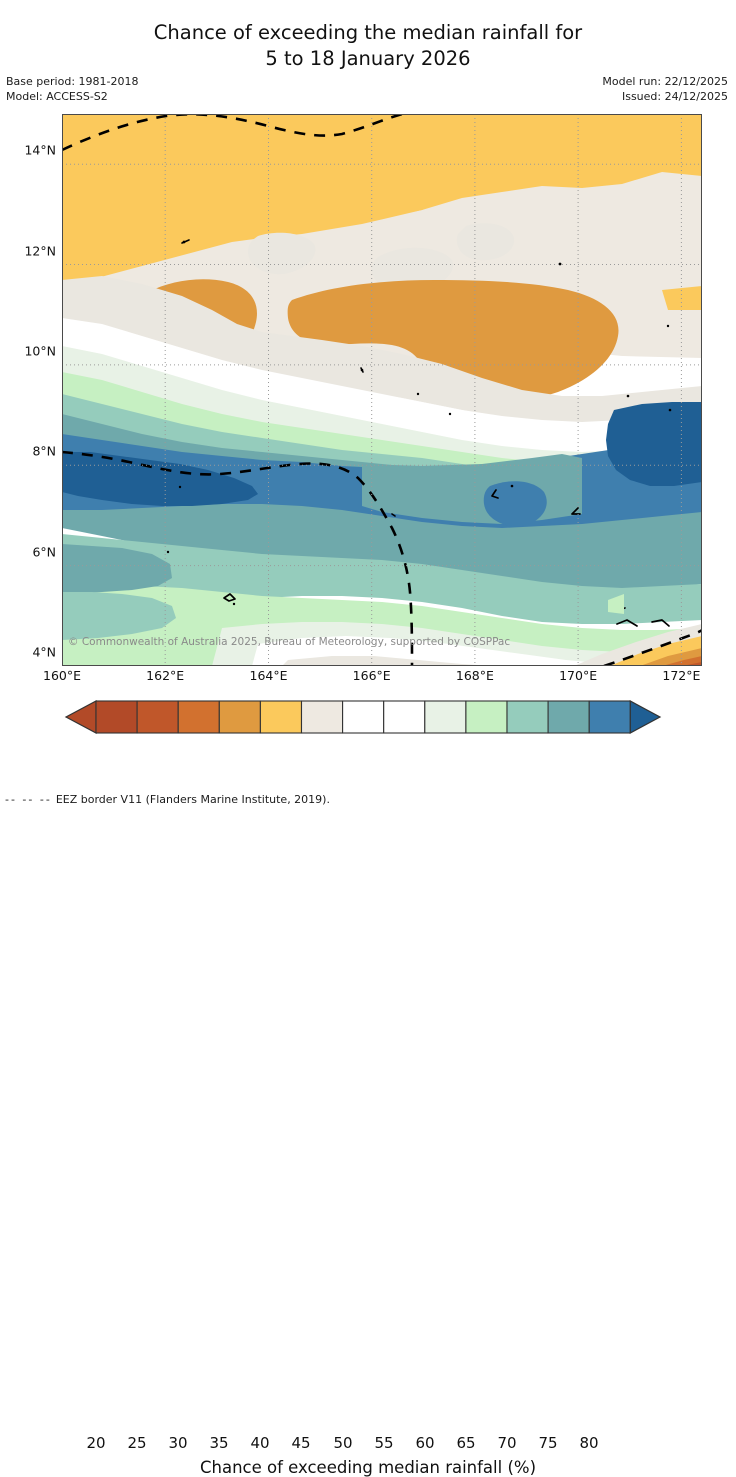 Image resolution: width=736 pixels, height=1477 pixels. What do you see at coordinates (425, 1443) in the screenshot?
I see `cb-tick-60: 60` at bounding box center [425, 1443].